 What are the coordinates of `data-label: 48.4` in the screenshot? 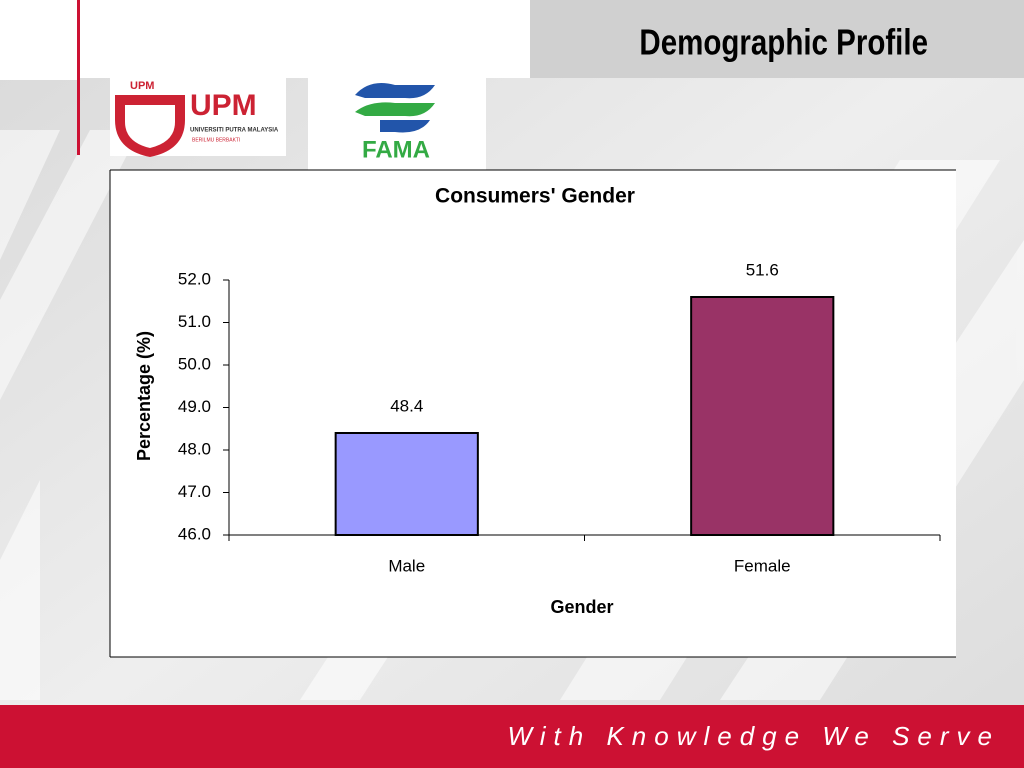 It's located at (406, 405).